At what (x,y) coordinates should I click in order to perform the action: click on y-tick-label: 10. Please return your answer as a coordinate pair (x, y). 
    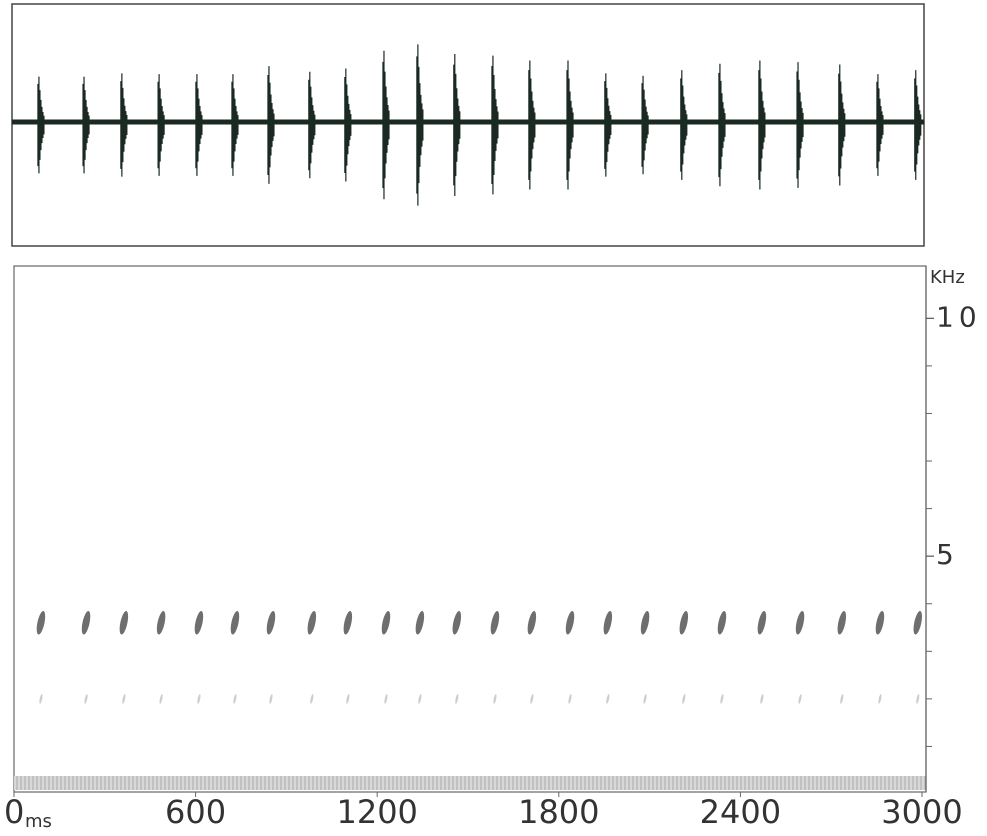
    Looking at the image, I should click on (959, 316).